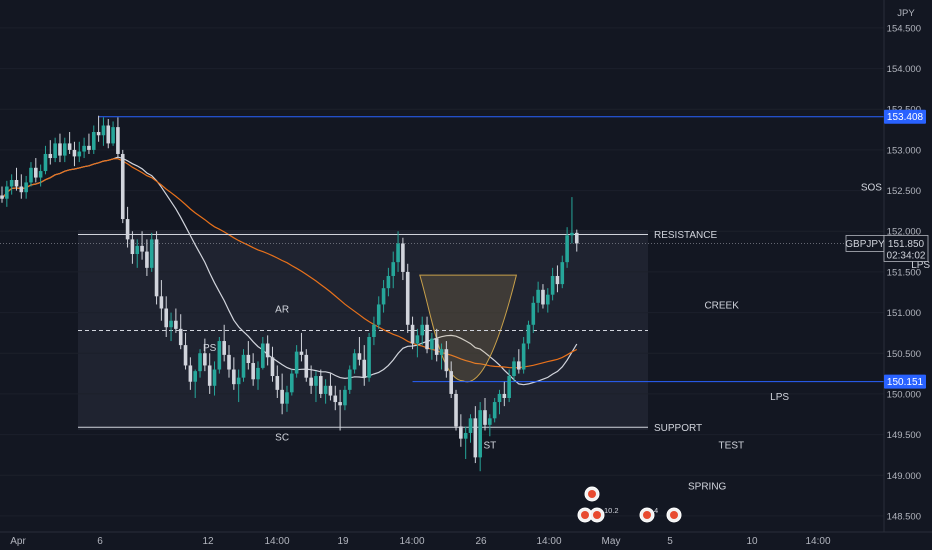 This screenshot has width=932, height=550. I want to click on wyckoff-label-sc: SC, so click(282, 437).